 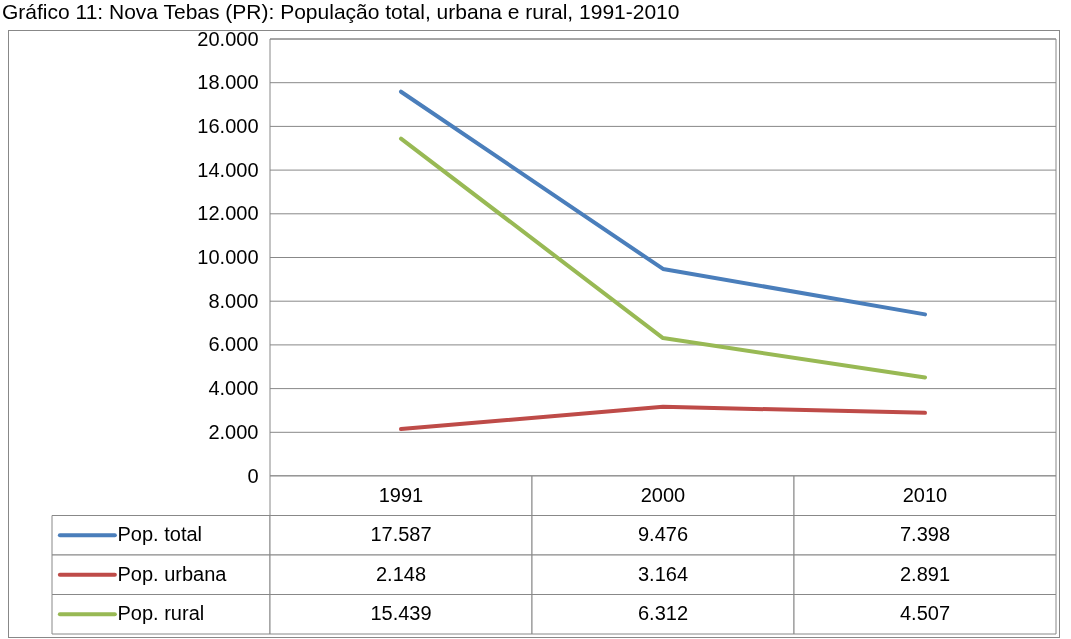 What do you see at coordinates (228, 213) in the screenshot?
I see `y-tick-label: 12.000` at bounding box center [228, 213].